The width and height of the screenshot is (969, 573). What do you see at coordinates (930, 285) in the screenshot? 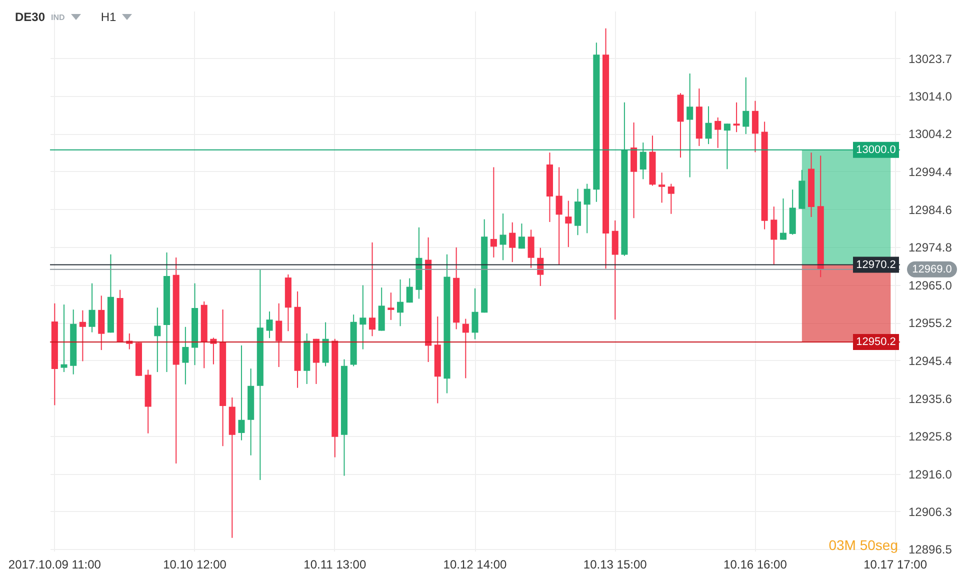
I see `y-tick-label: 12965.0` at bounding box center [930, 285].